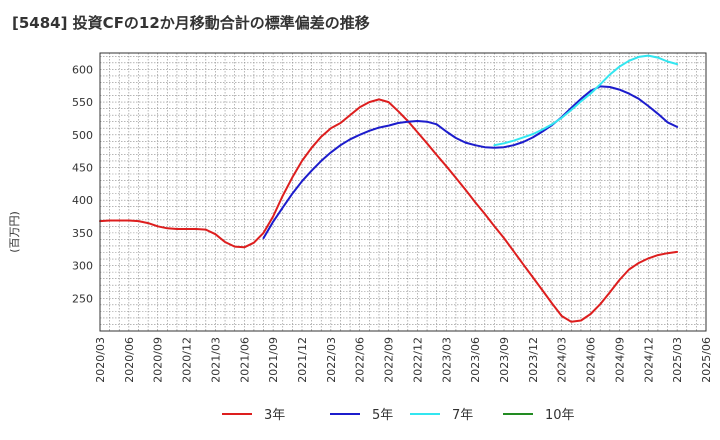 This screenshot has height=440, width=720. I want to click on x-tick-label: 2025/06, so click(706, 360).